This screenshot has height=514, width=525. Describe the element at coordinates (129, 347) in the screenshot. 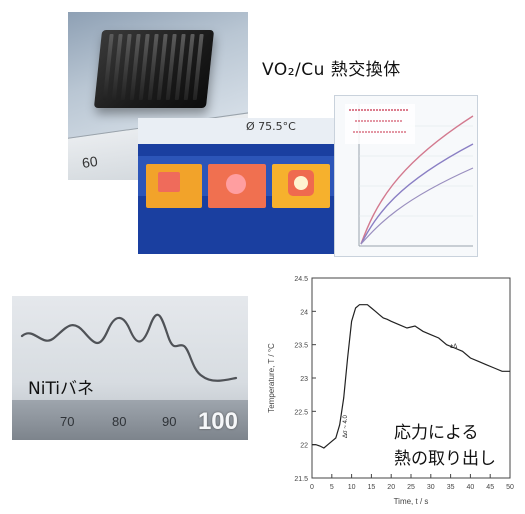

I see `niti-spring-wire` at that location.